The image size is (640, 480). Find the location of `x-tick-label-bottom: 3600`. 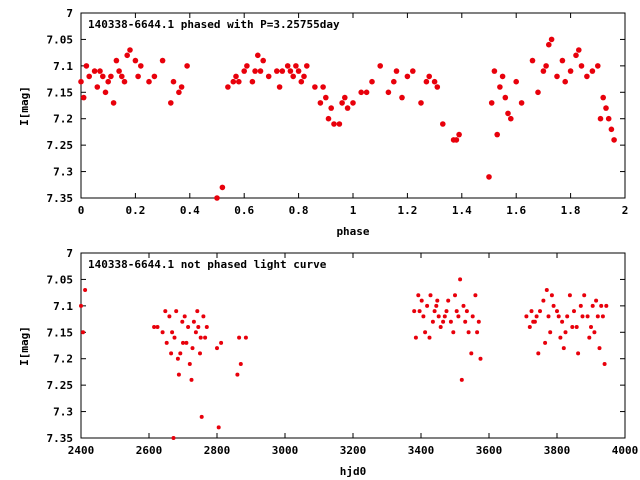

x-tick-label-bottom: 3600 is located at coordinates (489, 450).